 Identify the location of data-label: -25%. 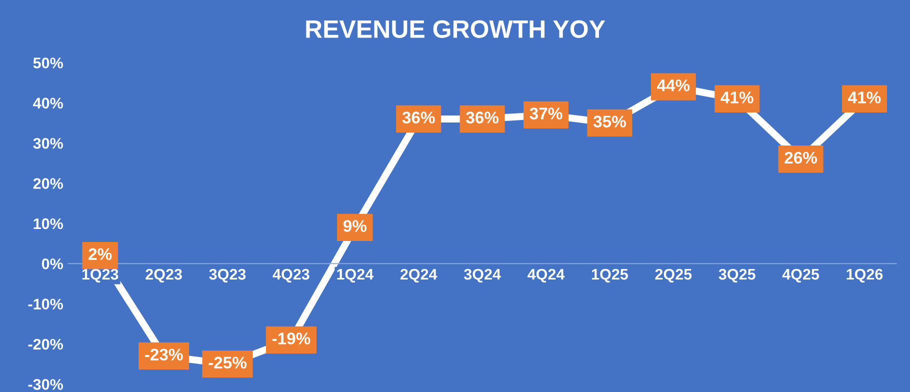
(227, 362).